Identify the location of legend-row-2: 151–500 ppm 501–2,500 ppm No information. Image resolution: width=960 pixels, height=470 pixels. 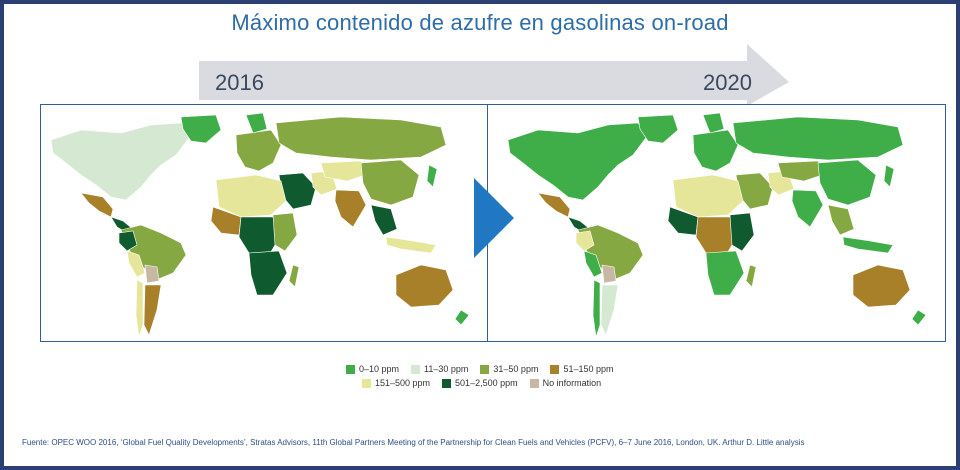
(486, 383).